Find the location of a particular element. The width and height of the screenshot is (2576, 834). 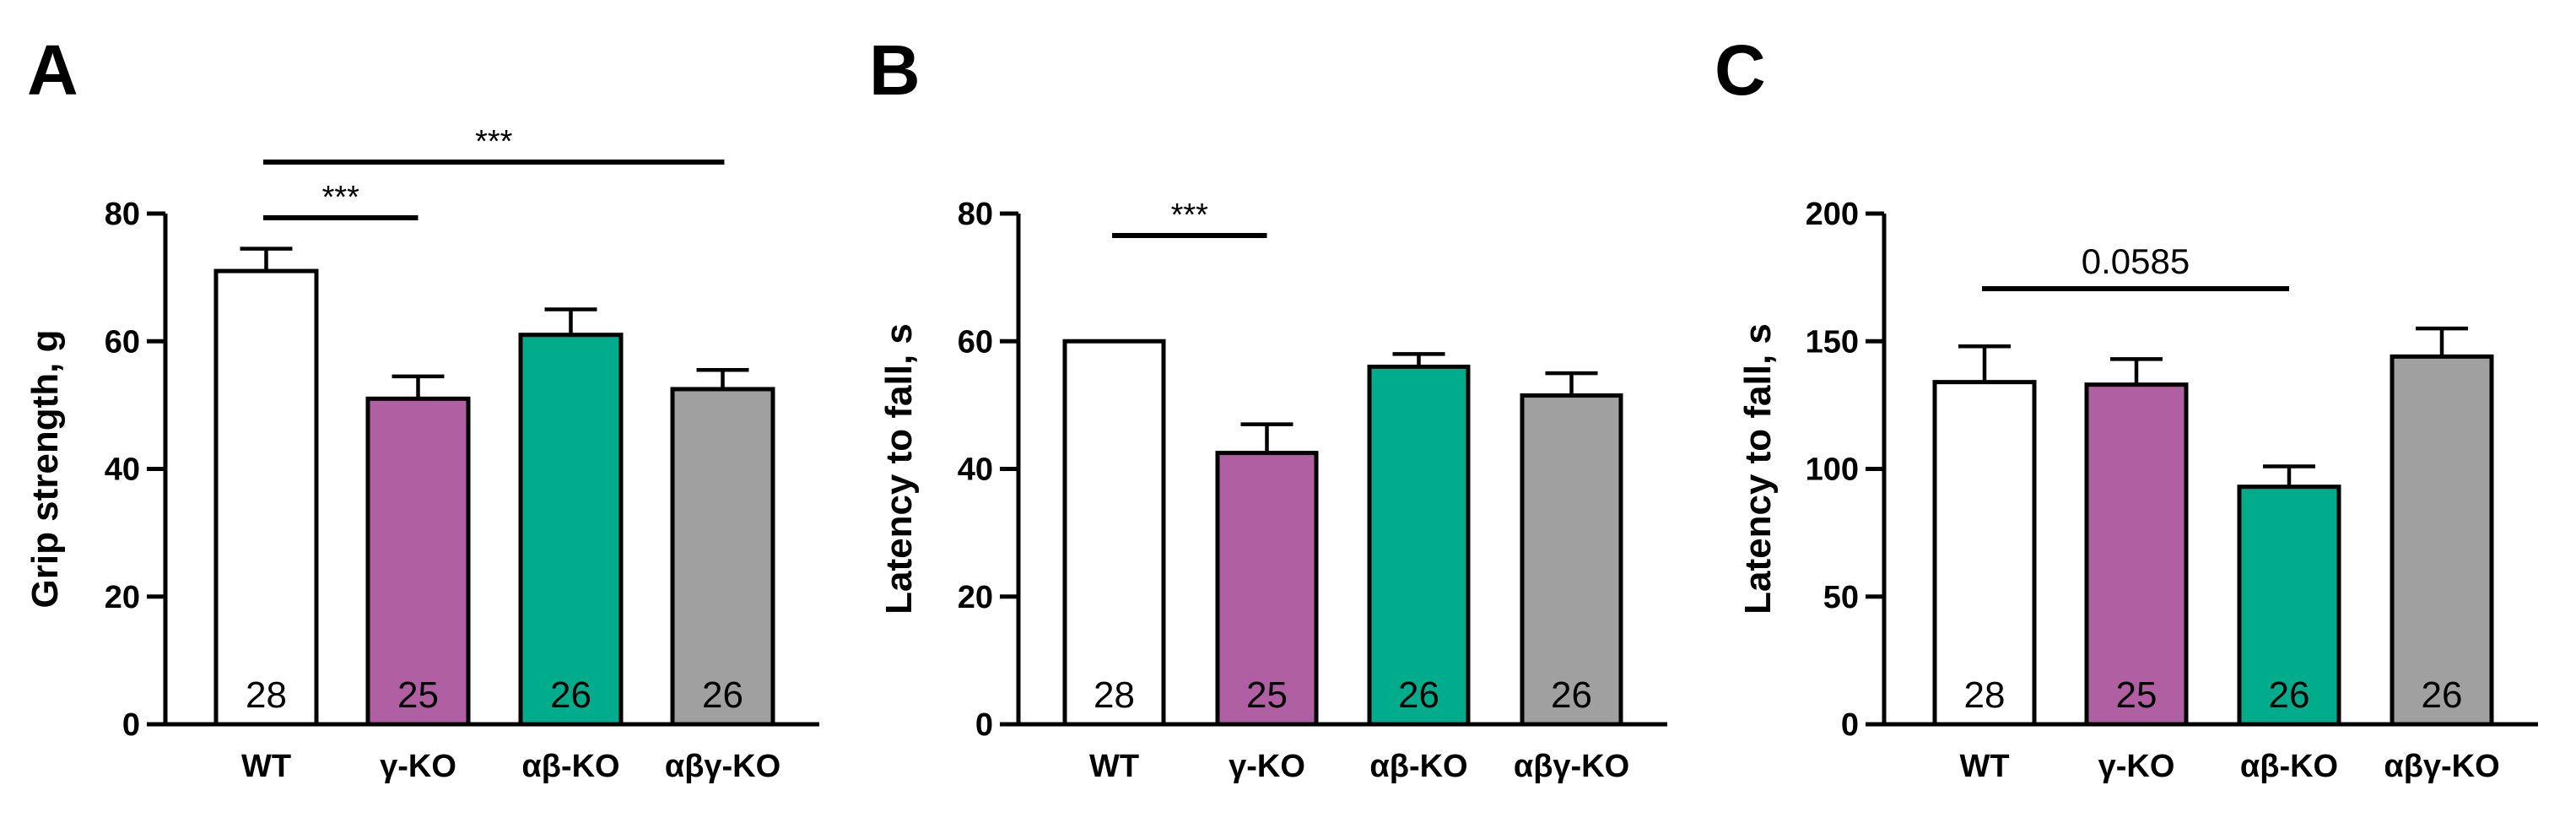

y-tick-label: 100 is located at coordinates (1832, 470).